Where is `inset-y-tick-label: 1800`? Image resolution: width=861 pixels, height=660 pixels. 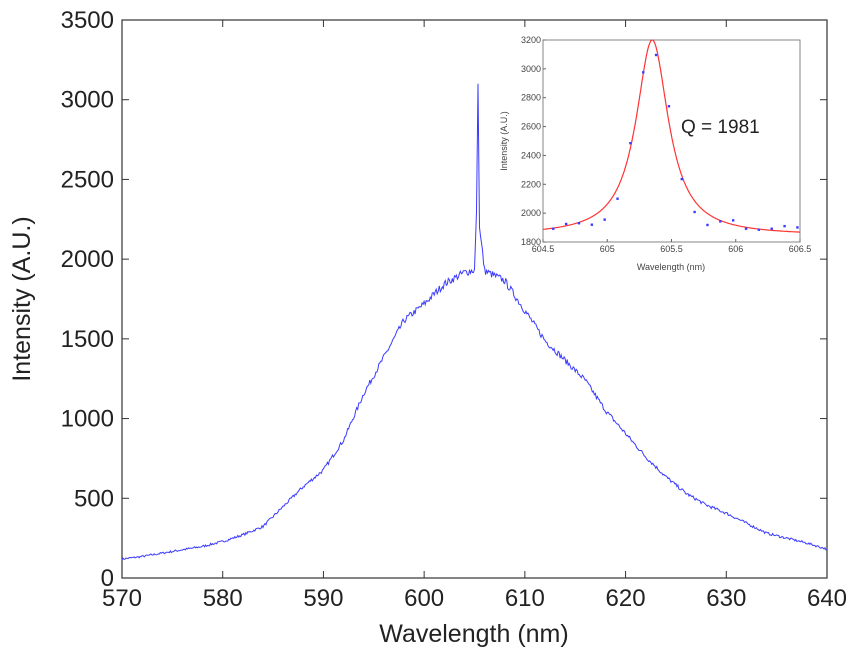
inset-y-tick-label: 1800 is located at coordinates (531, 242).